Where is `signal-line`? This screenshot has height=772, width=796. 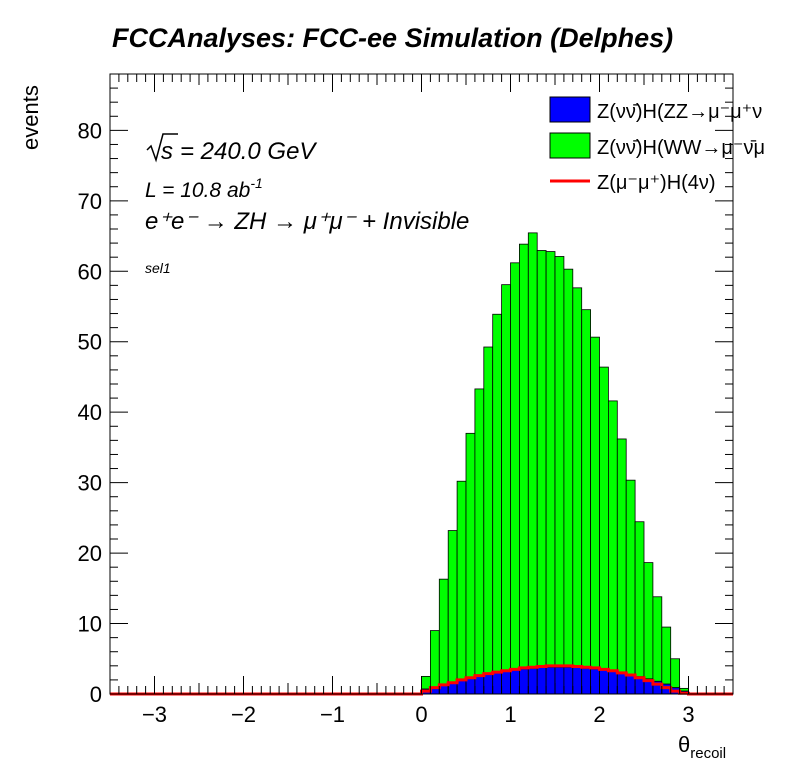 signal-line is located at coordinates (421, 680).